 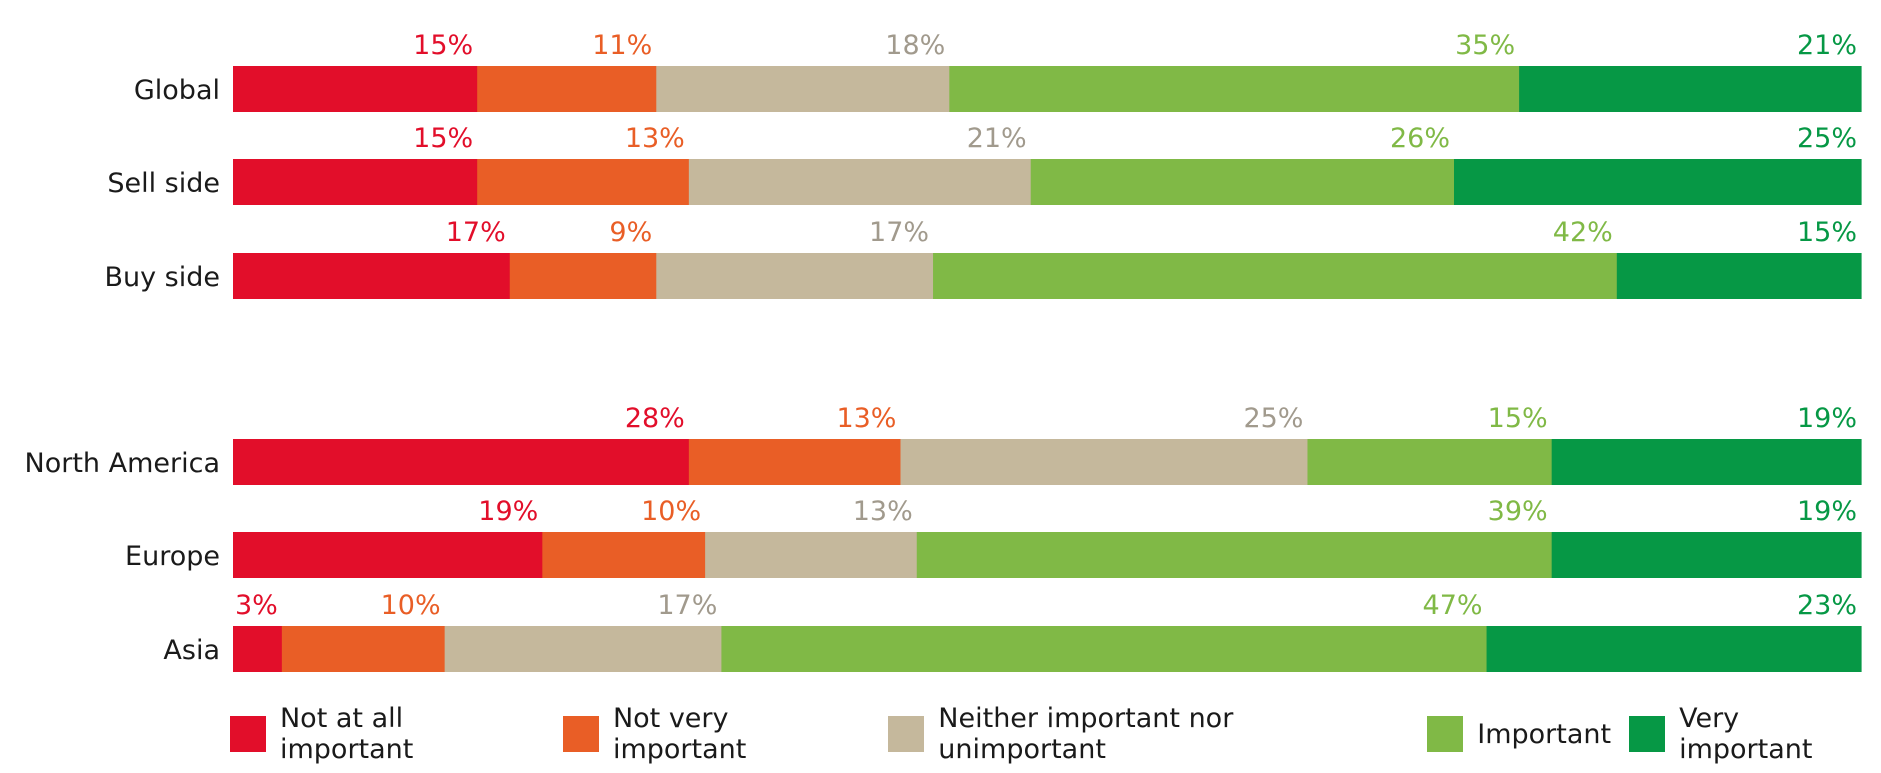 I want to click on bar-segment-buy-side-neither-important-nor-unimportant, so click(x=795, y=276).